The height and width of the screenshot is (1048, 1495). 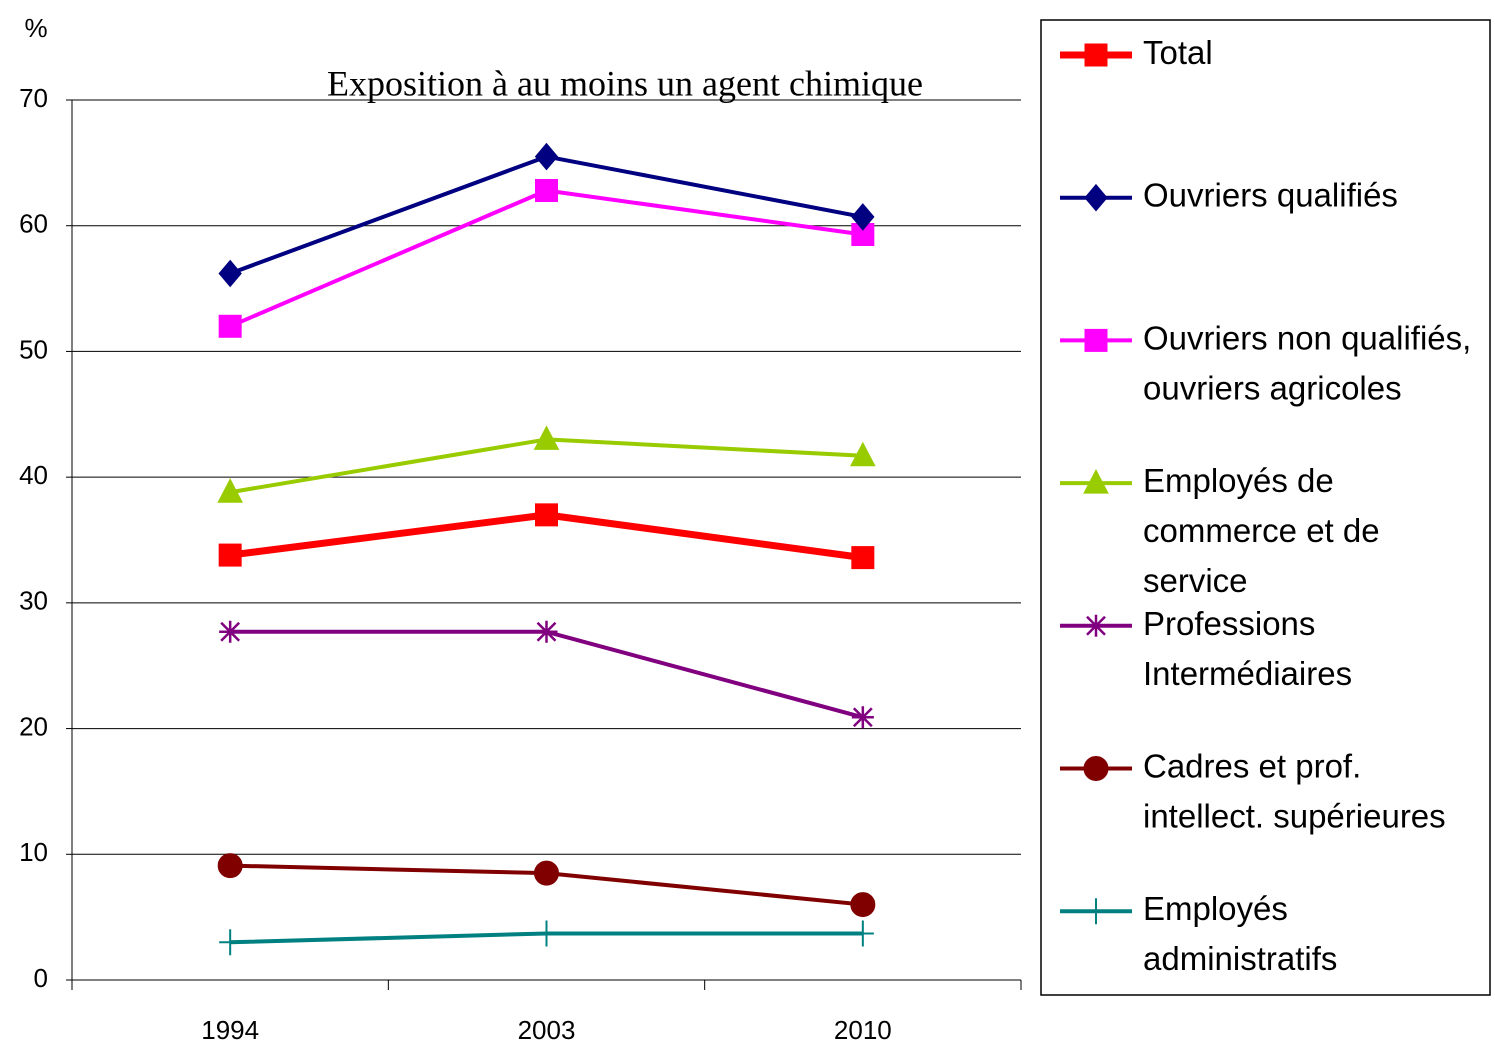 I want to click on x-tick-label: 2003, so click(x=547, y=1030).